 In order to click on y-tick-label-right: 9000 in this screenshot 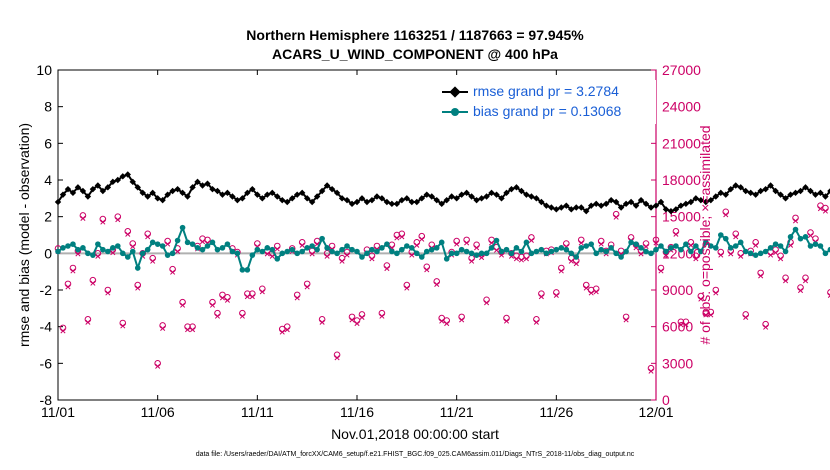, I will do `click(677, 290)`.